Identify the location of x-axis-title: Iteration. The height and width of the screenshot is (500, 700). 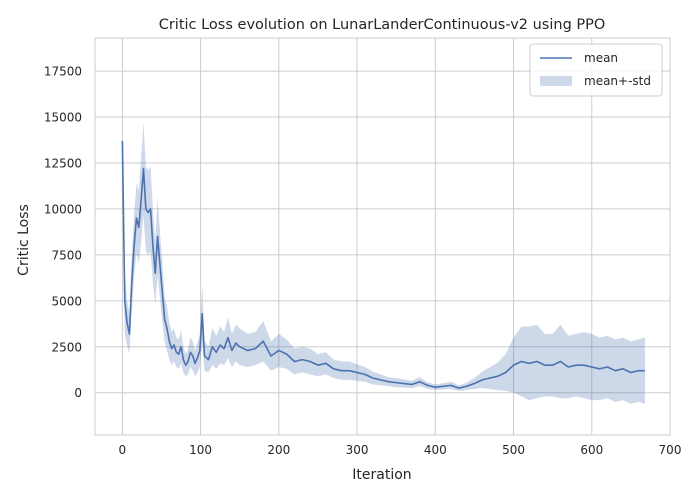
(381, 475).